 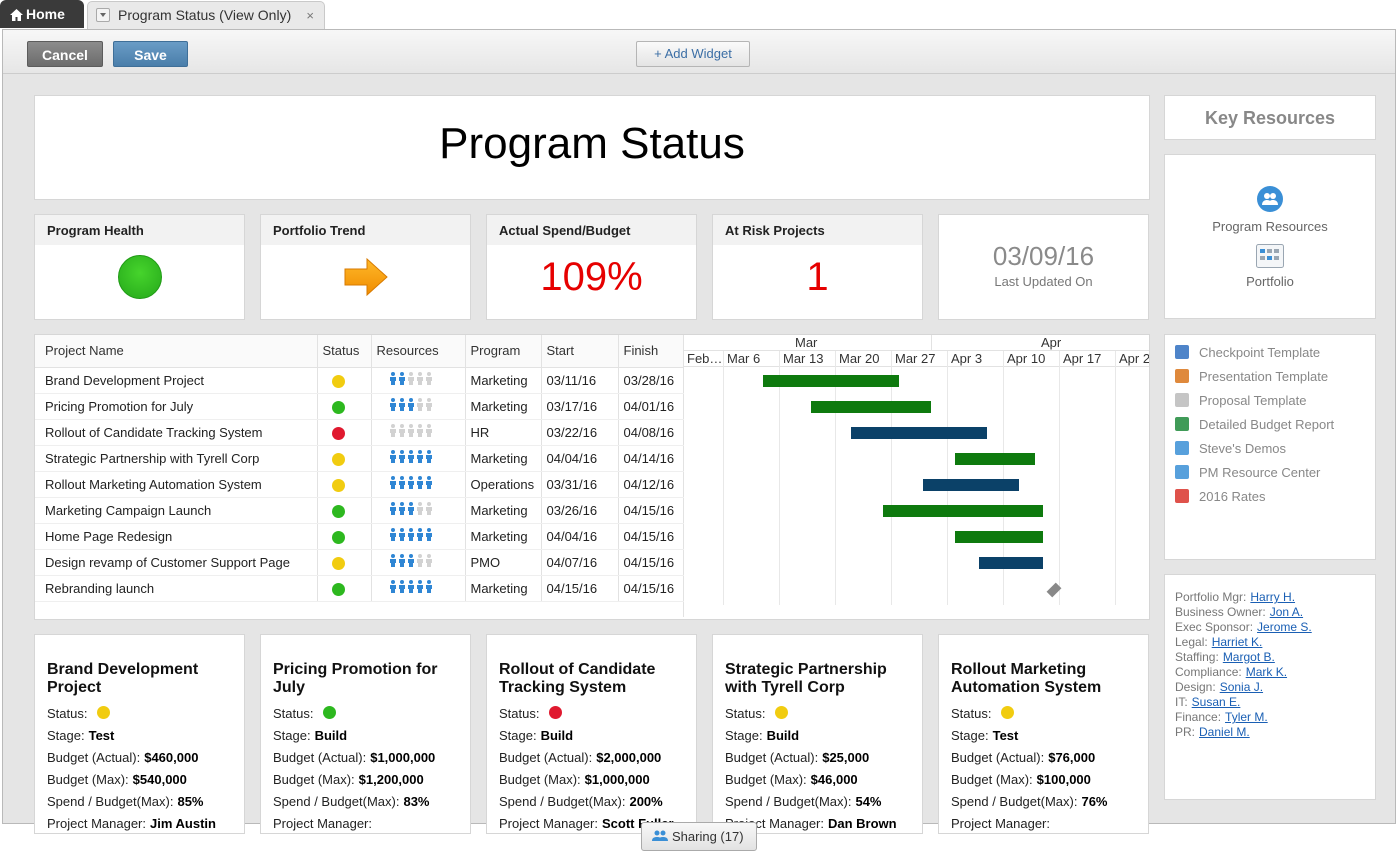 What do you see at coordinates (834, 779) in the screenshot?
I see `field-value: $46,000` at bounding box center [834, 779].